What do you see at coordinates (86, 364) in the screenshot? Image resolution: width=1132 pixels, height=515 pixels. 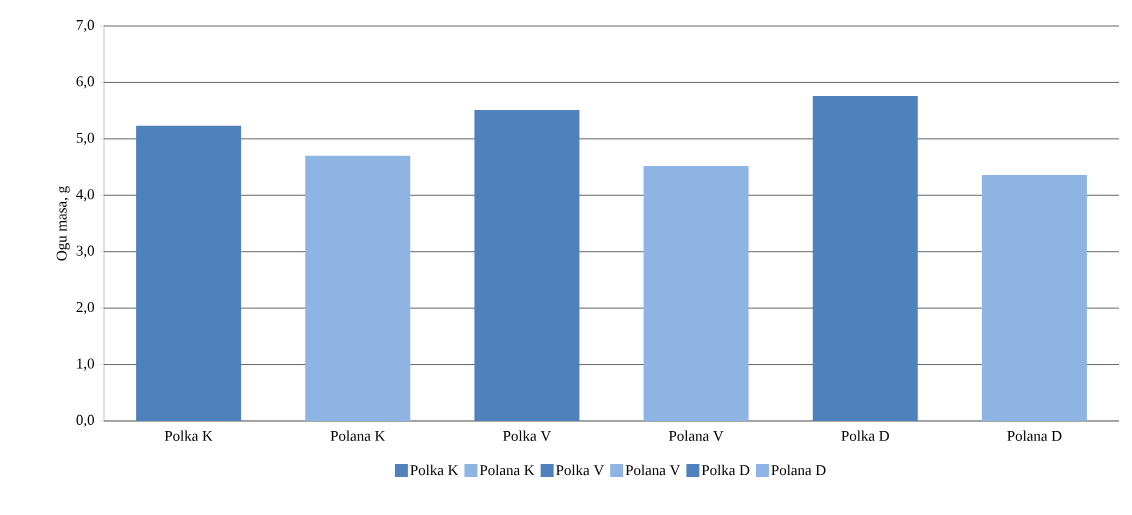 I see `y-tick-label: 1,0` at bounding box center [86, 364].